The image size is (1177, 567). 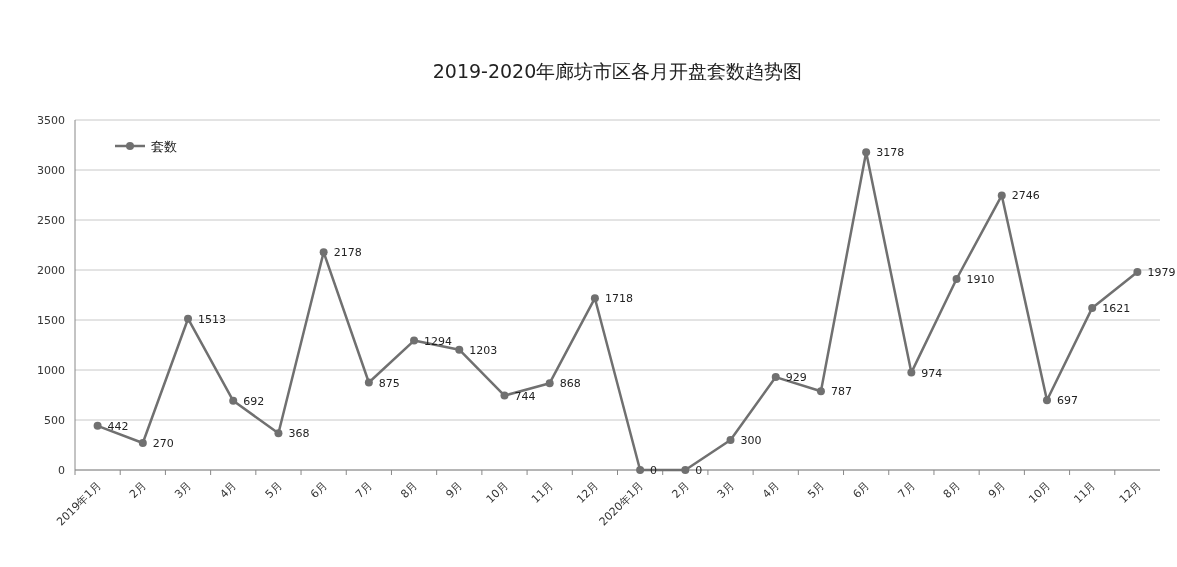 I want to click on data-label: 300, so click(x=751, y=440).